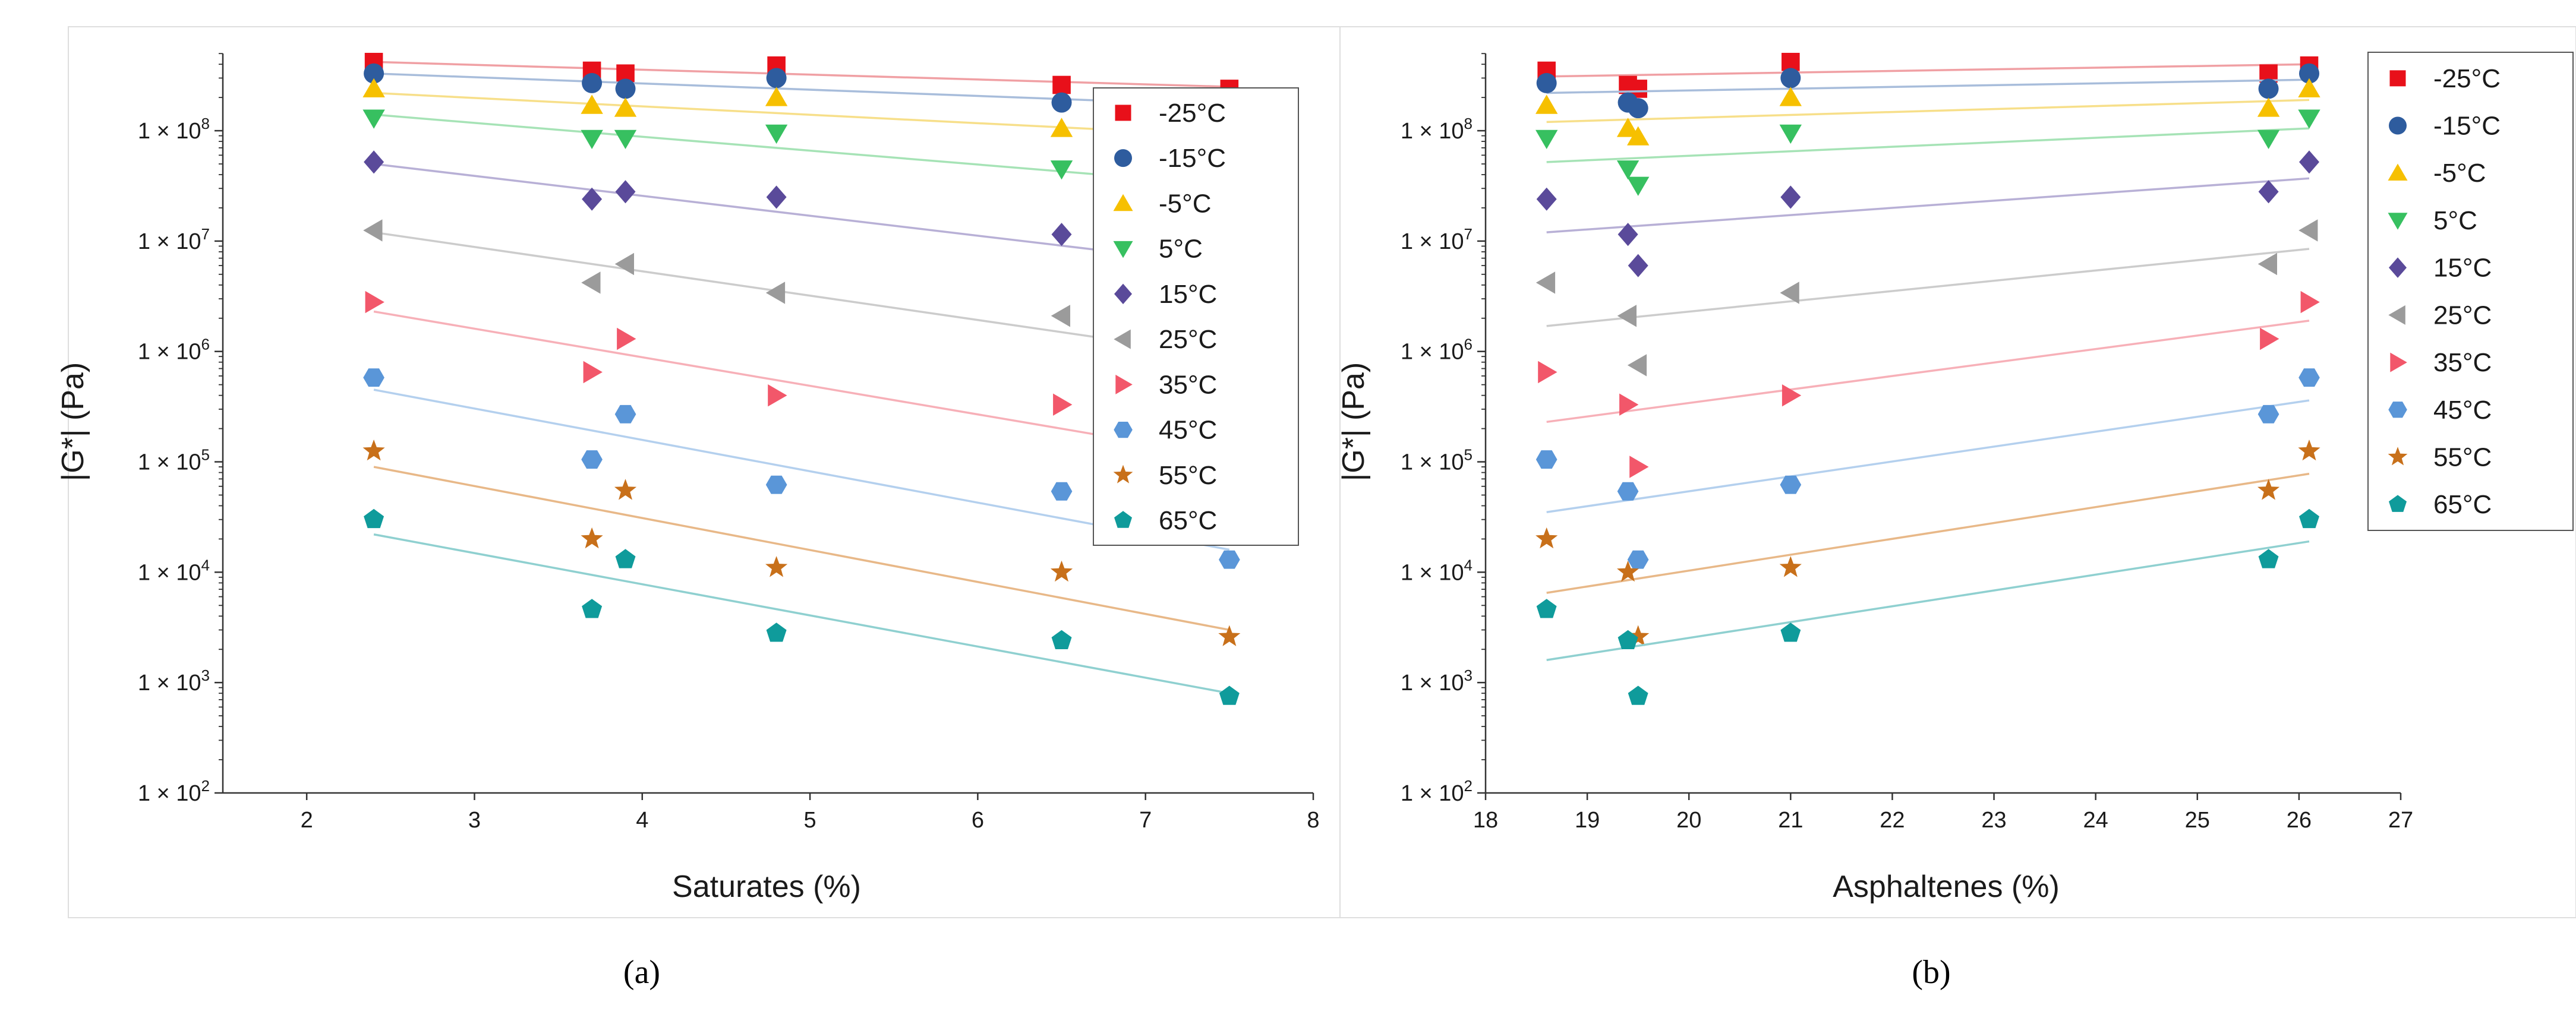 The height and width of the screenshot is (1024, 2576). What do you see at coordinates (642, 820) in the screenshot?
I see `x-tick-label: 4` at bounding box center [642, 820].